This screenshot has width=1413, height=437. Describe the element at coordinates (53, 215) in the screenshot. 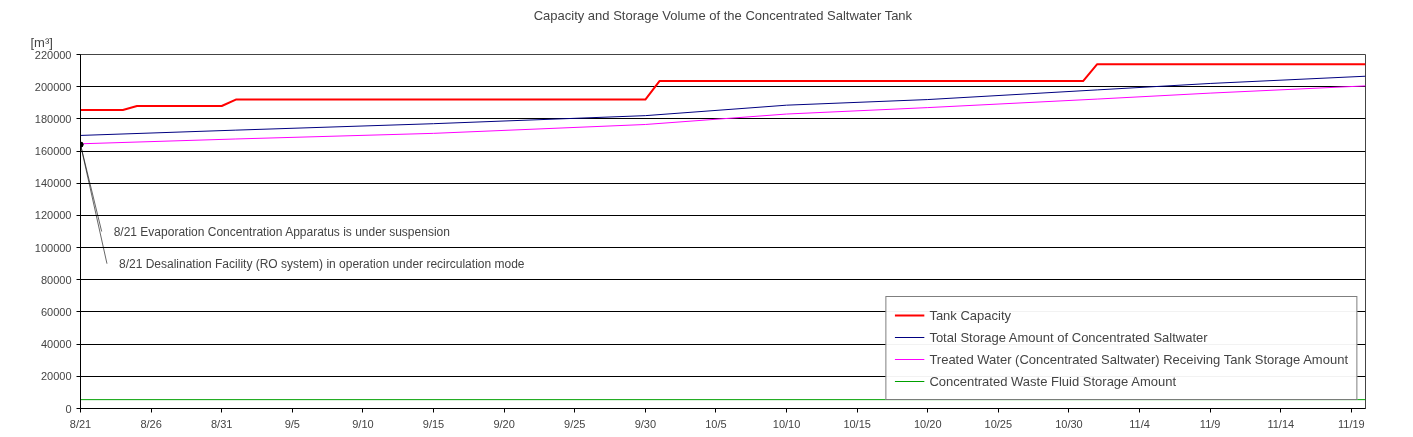

I see `y-tick-label: 120000` at that location.